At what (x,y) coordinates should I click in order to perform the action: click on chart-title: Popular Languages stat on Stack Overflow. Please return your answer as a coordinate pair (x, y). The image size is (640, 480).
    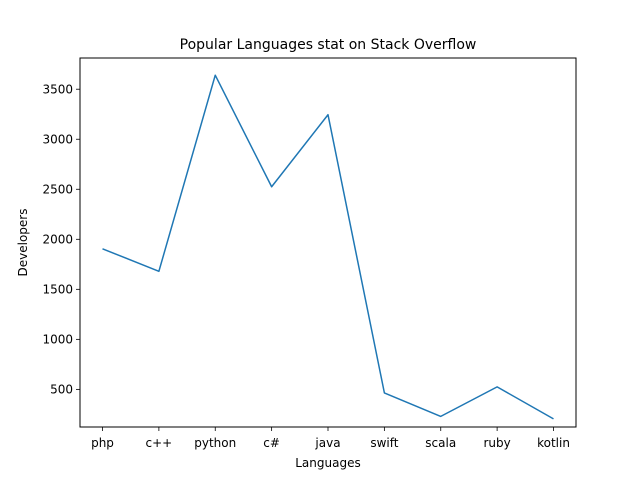
    Looking at the image, I should click on (328, 45).